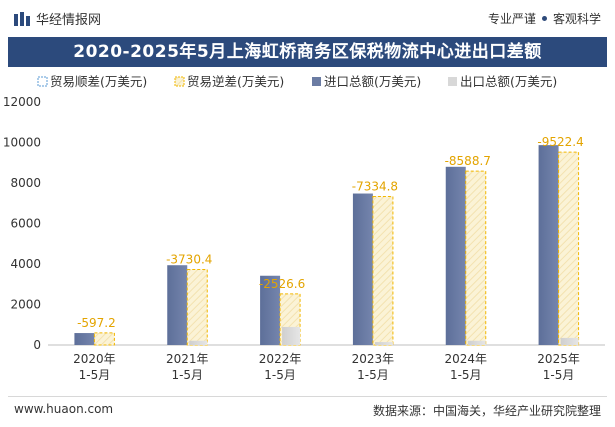 This screenshot has width=615, height=427. I want to click on legend-item-surplus: 贸易顺差(万美元), so click(92, 81).